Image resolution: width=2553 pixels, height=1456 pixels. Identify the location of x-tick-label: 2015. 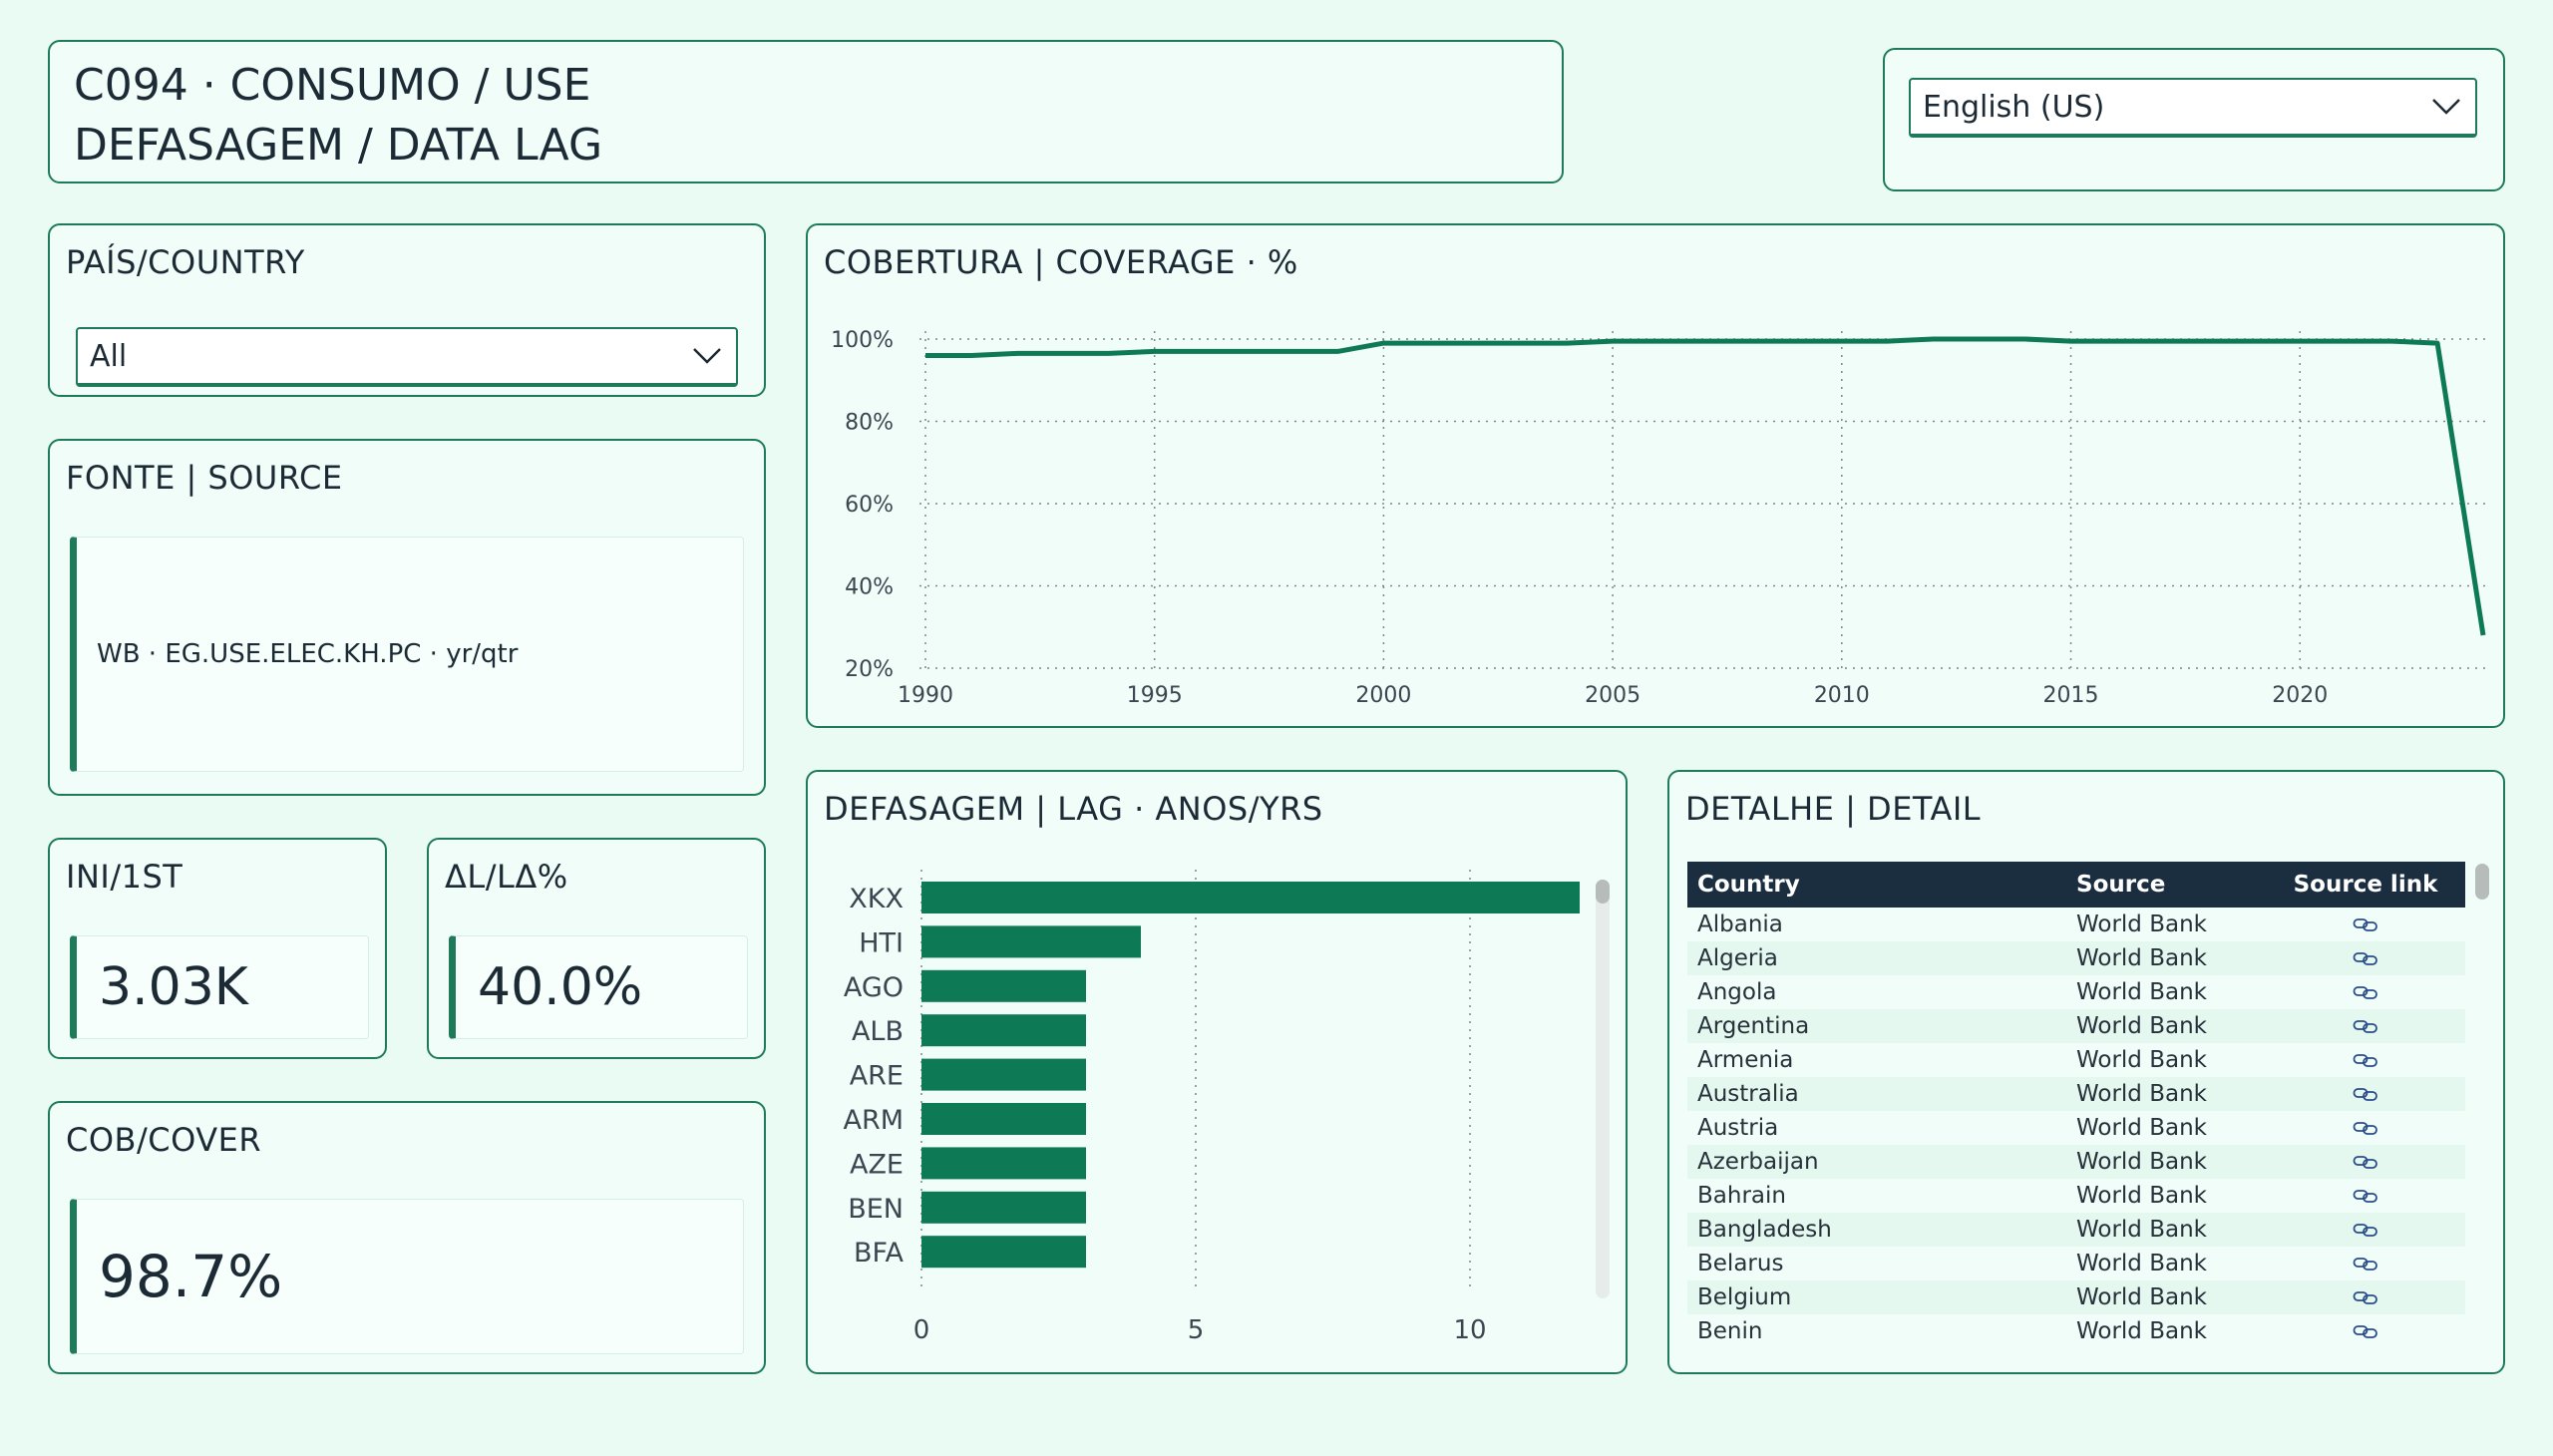
(2071, 695).